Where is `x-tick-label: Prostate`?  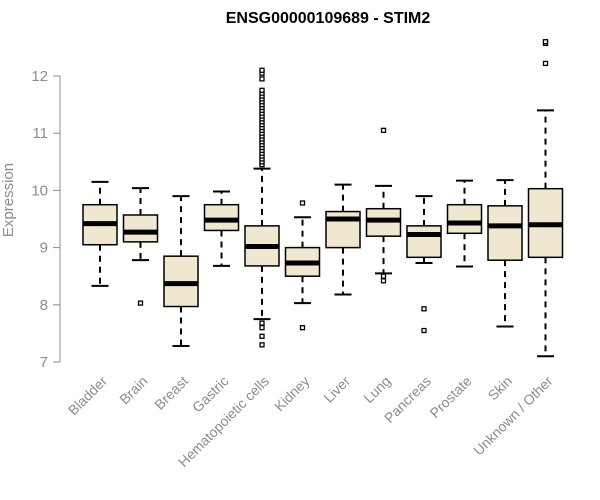
x-tick-label: Prostate is located at coordinates (450, 397).